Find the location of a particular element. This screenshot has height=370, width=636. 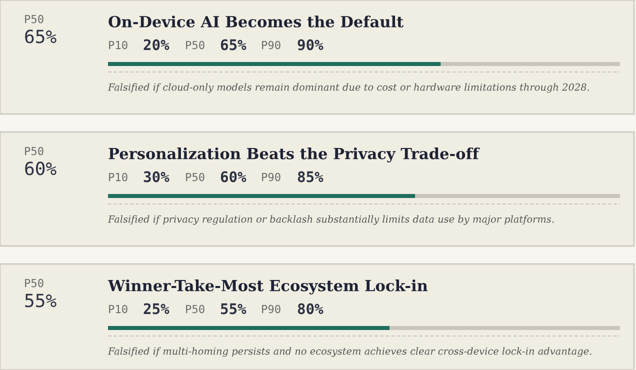

text: 20% is located at coordinates (157, 44).